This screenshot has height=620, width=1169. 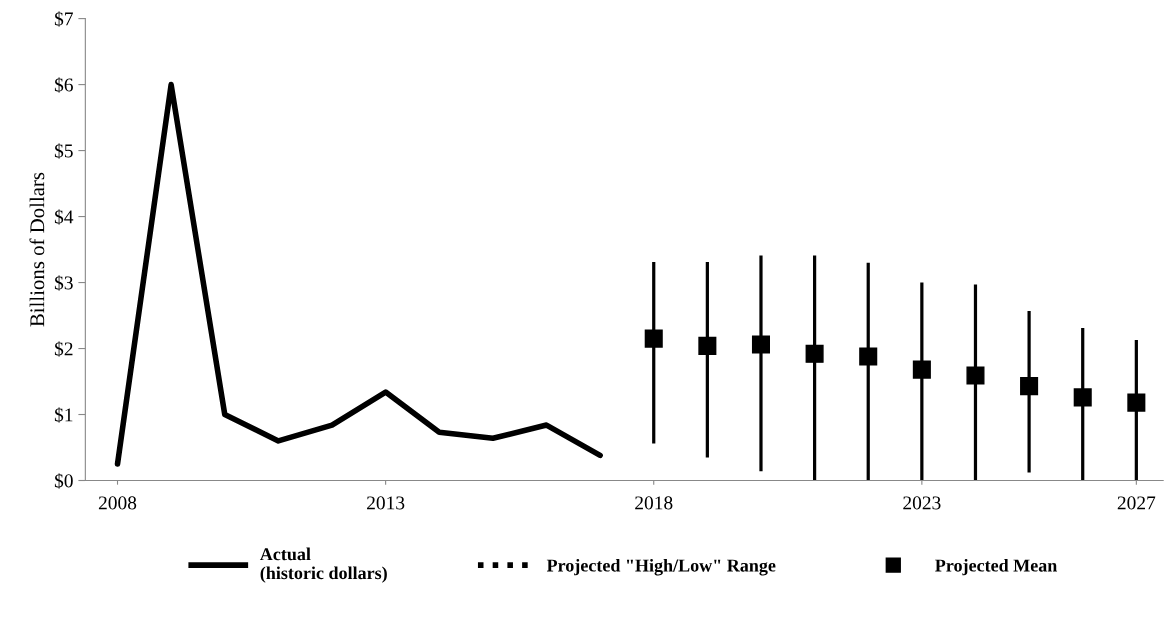 What do you see at coordinates (63, 19) in the screenshot?
I see `y-tick-label: $7` at bounding box center [63, 19].